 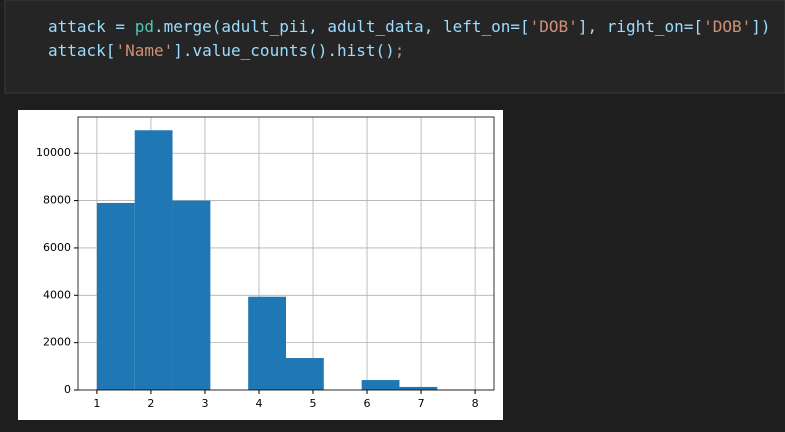 I want to click on x-tick-label: 7, so click(x=421, y=403).